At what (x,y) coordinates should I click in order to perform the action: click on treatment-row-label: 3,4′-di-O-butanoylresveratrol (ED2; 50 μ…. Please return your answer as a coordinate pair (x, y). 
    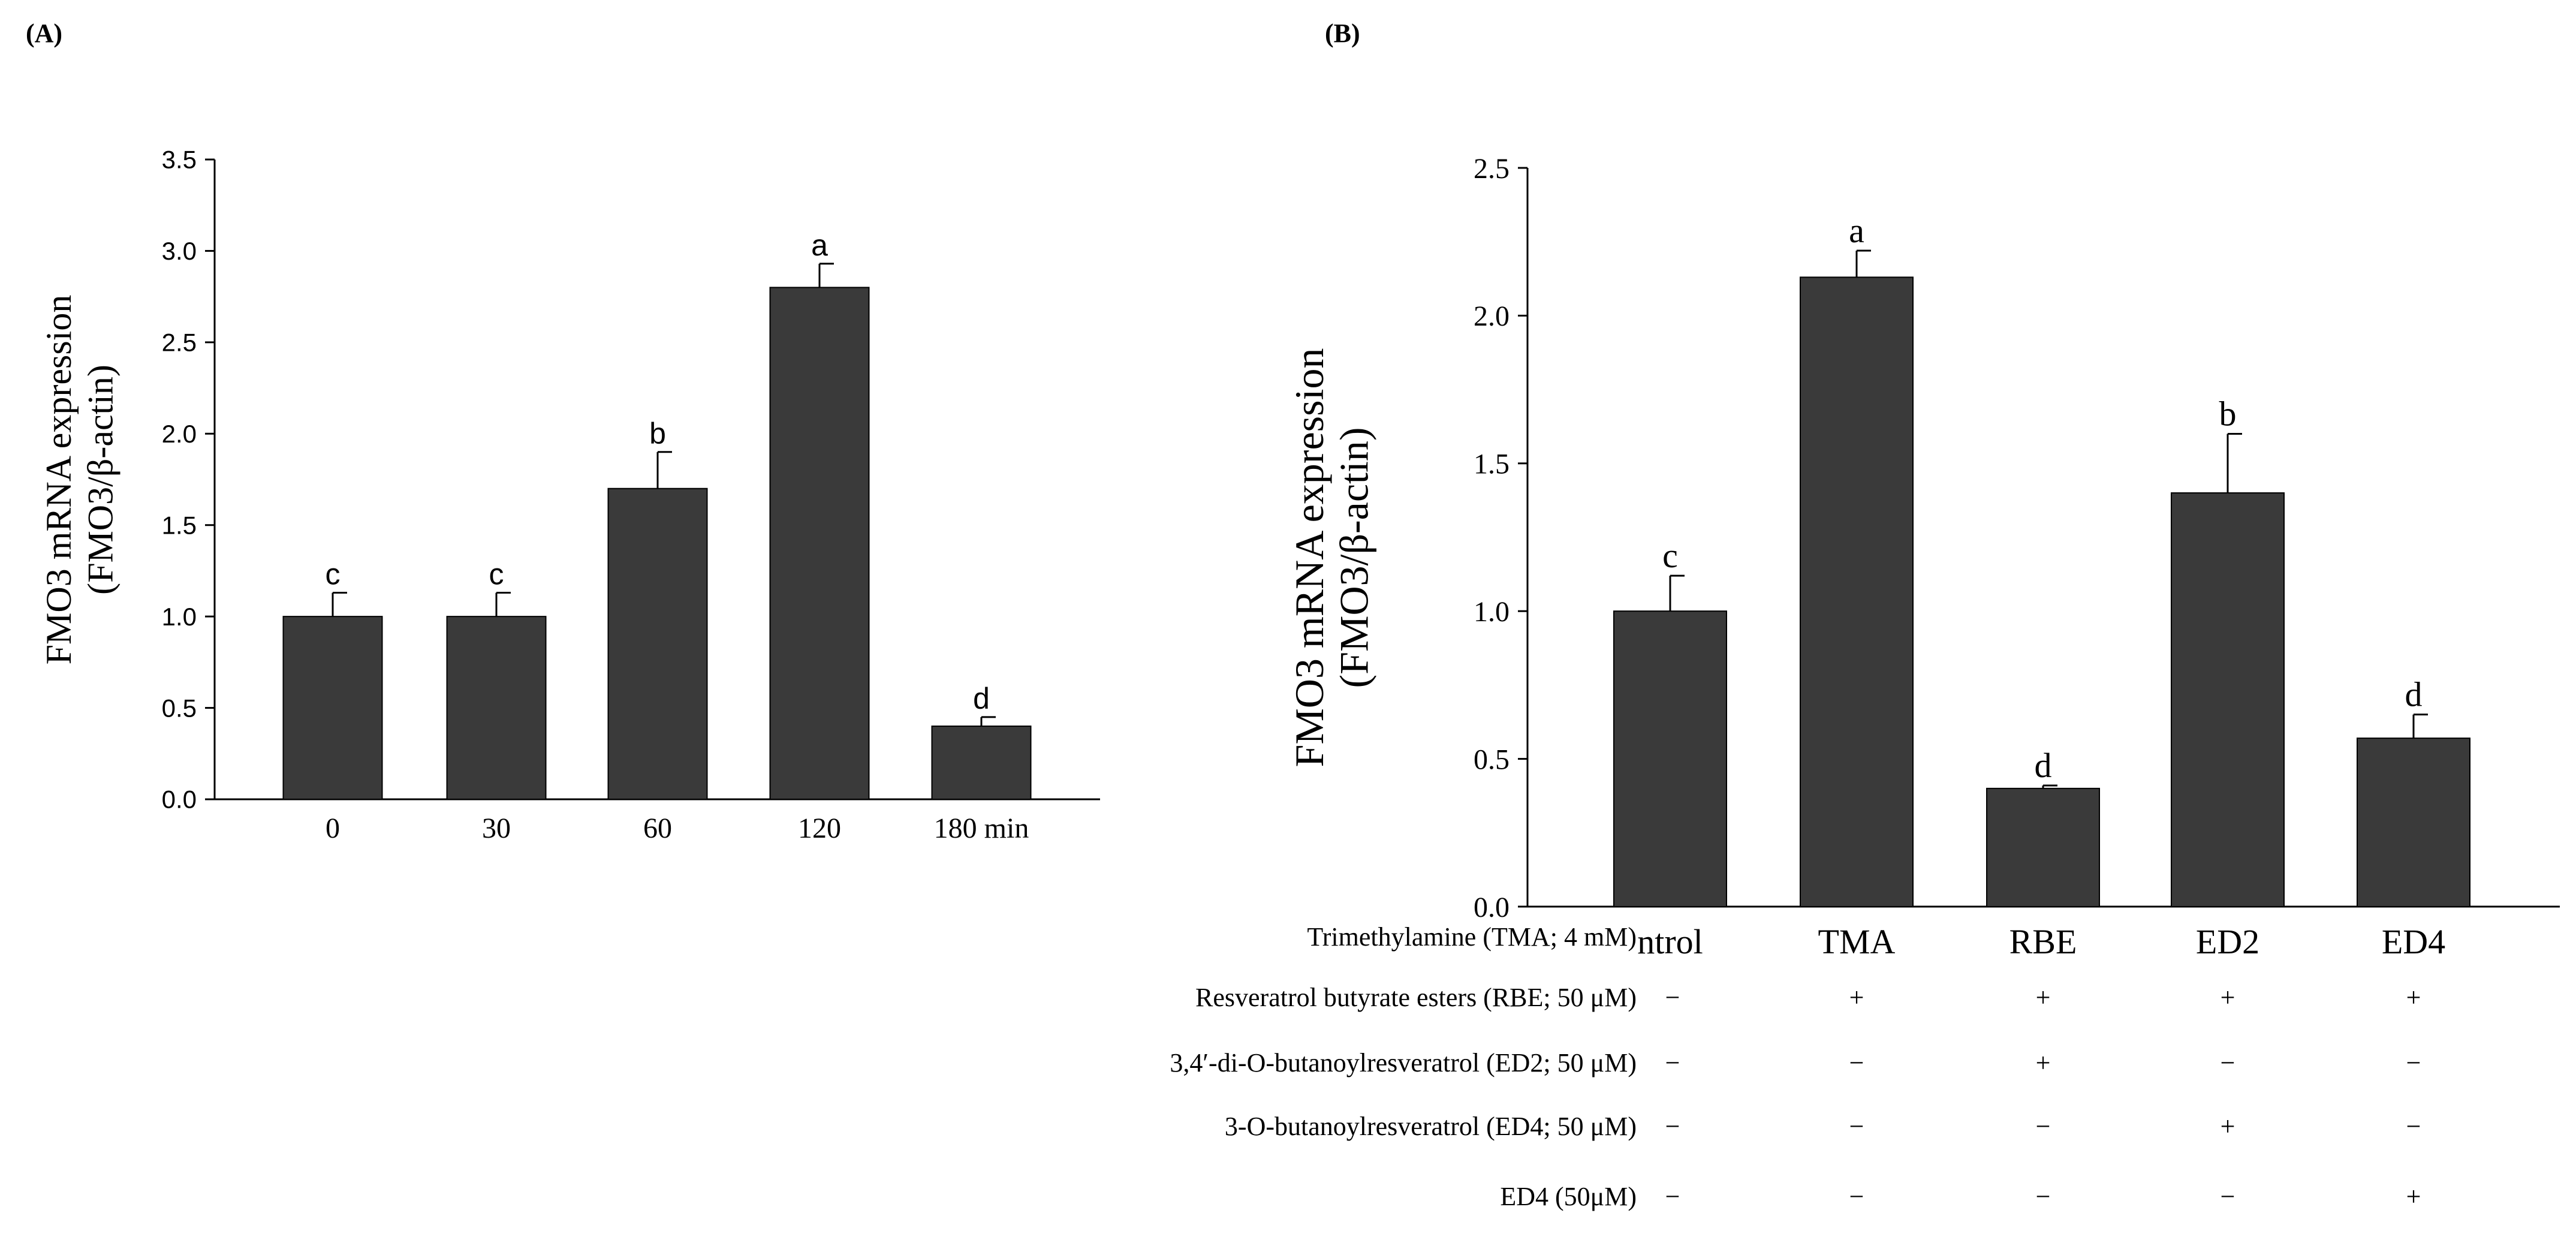
    Looking at the image, I should click on (1403, 1063).